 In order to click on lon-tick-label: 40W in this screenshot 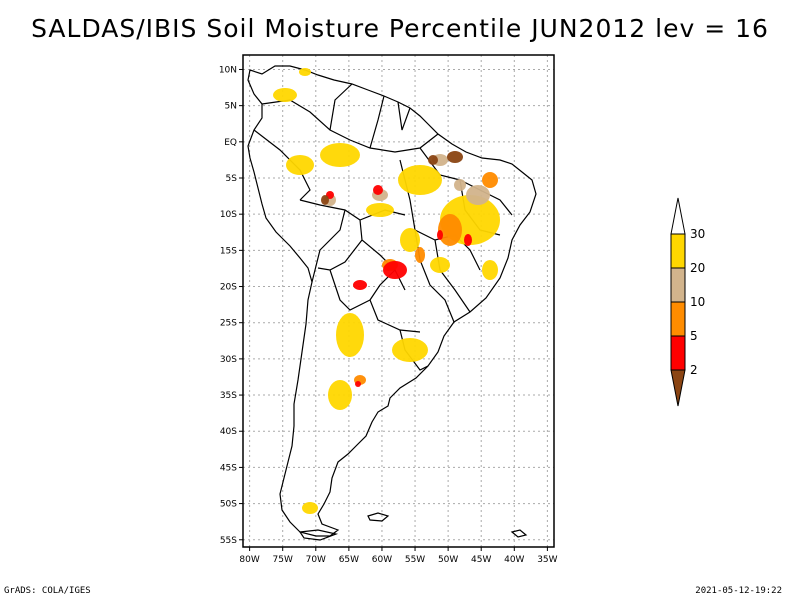, I will do `click(514, 560)`.